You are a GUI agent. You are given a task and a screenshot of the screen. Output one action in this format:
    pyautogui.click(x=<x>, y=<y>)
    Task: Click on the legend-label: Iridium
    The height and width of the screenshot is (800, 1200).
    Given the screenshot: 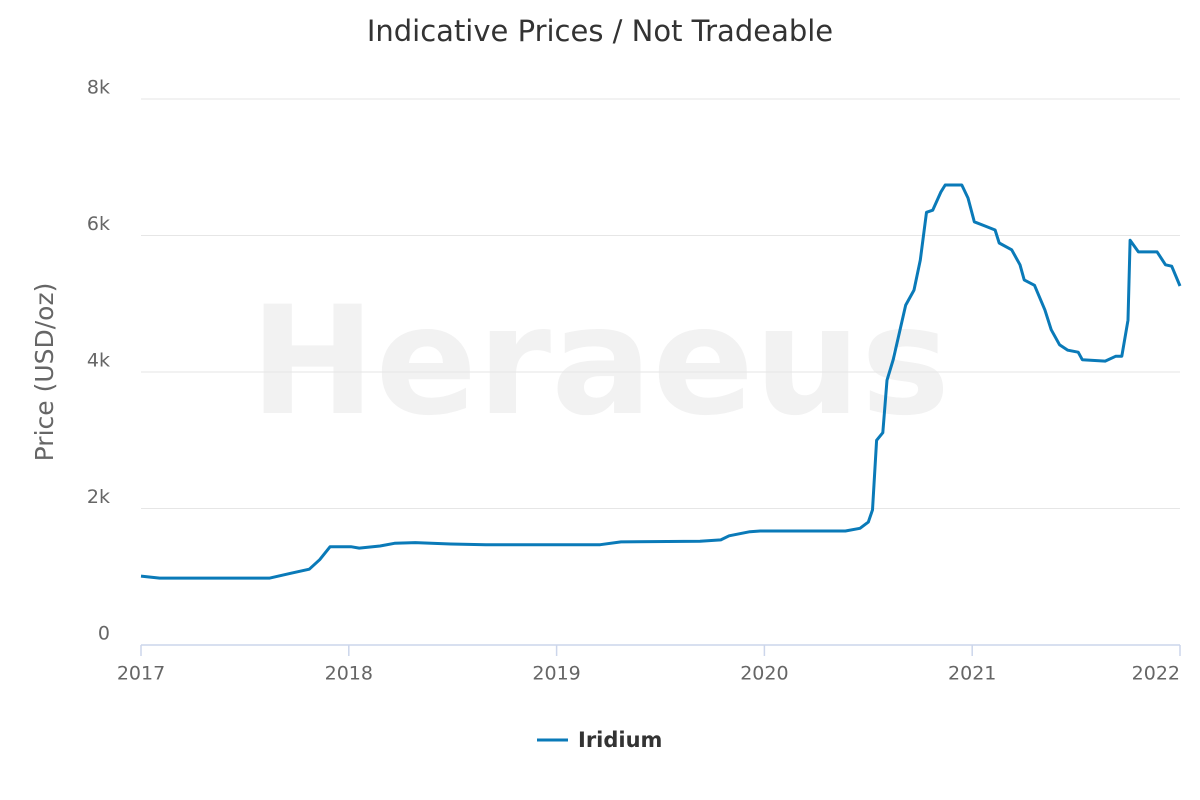 What is the action you would take?
    pyautogui.click(x=620, y=740)
    